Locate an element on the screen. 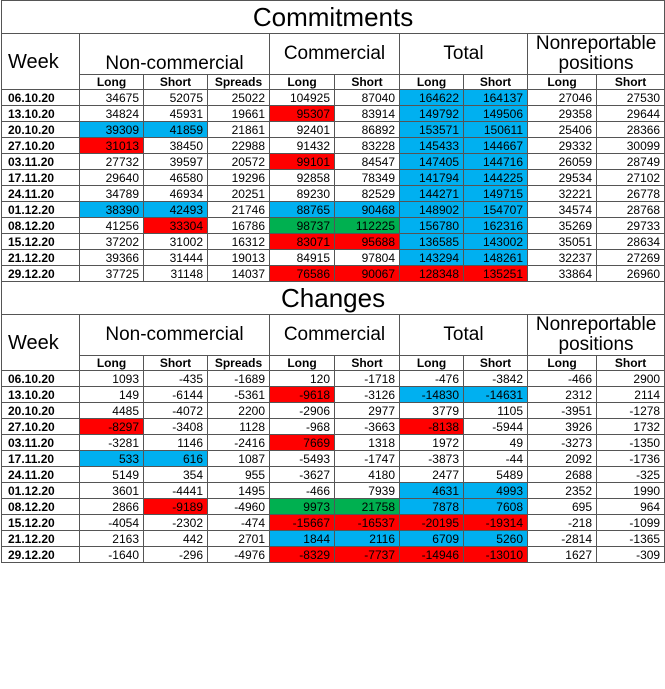  total-short-cell: 164137 is located at coordinates (495, 97).